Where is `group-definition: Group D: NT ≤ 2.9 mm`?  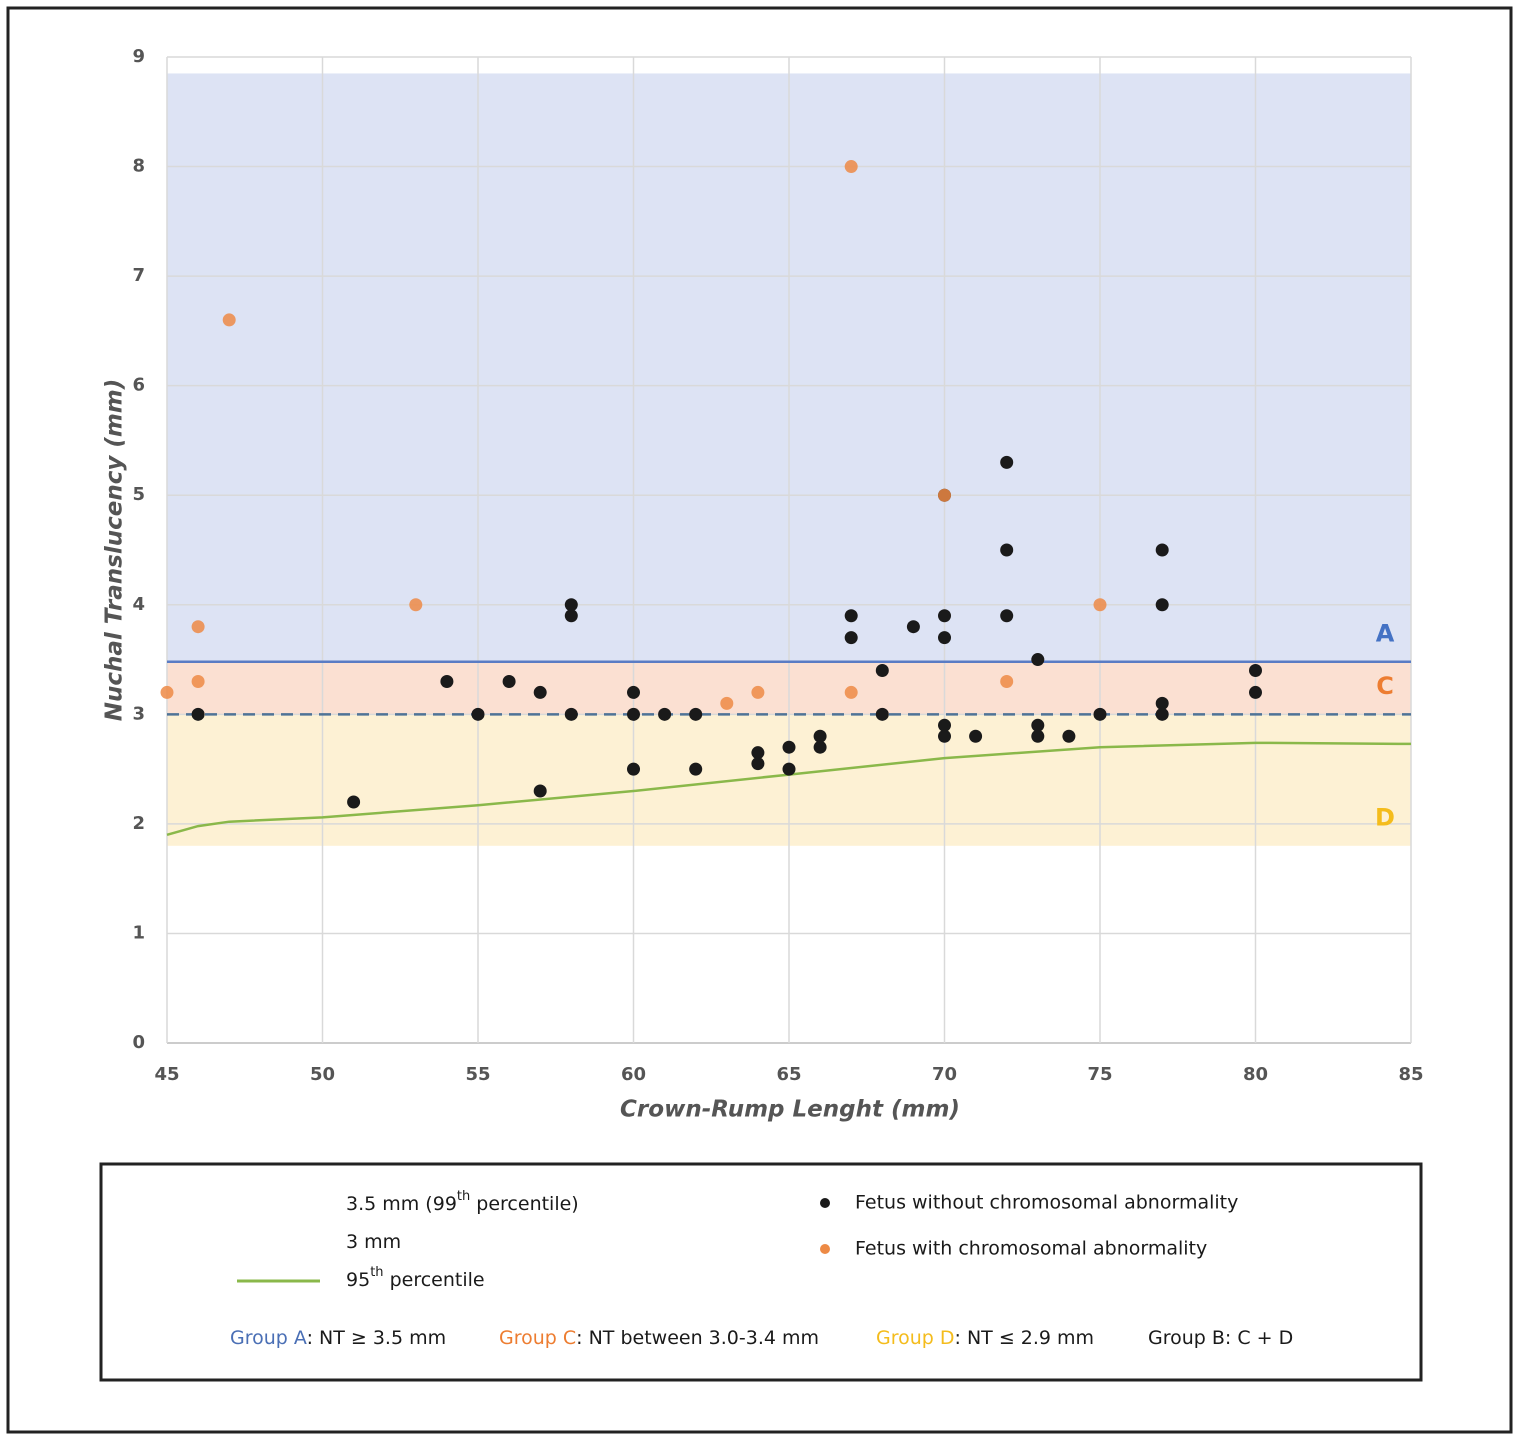 group-definition: Group D: NT ≤ 2.9 mm is located at coordinates (985, 1338).